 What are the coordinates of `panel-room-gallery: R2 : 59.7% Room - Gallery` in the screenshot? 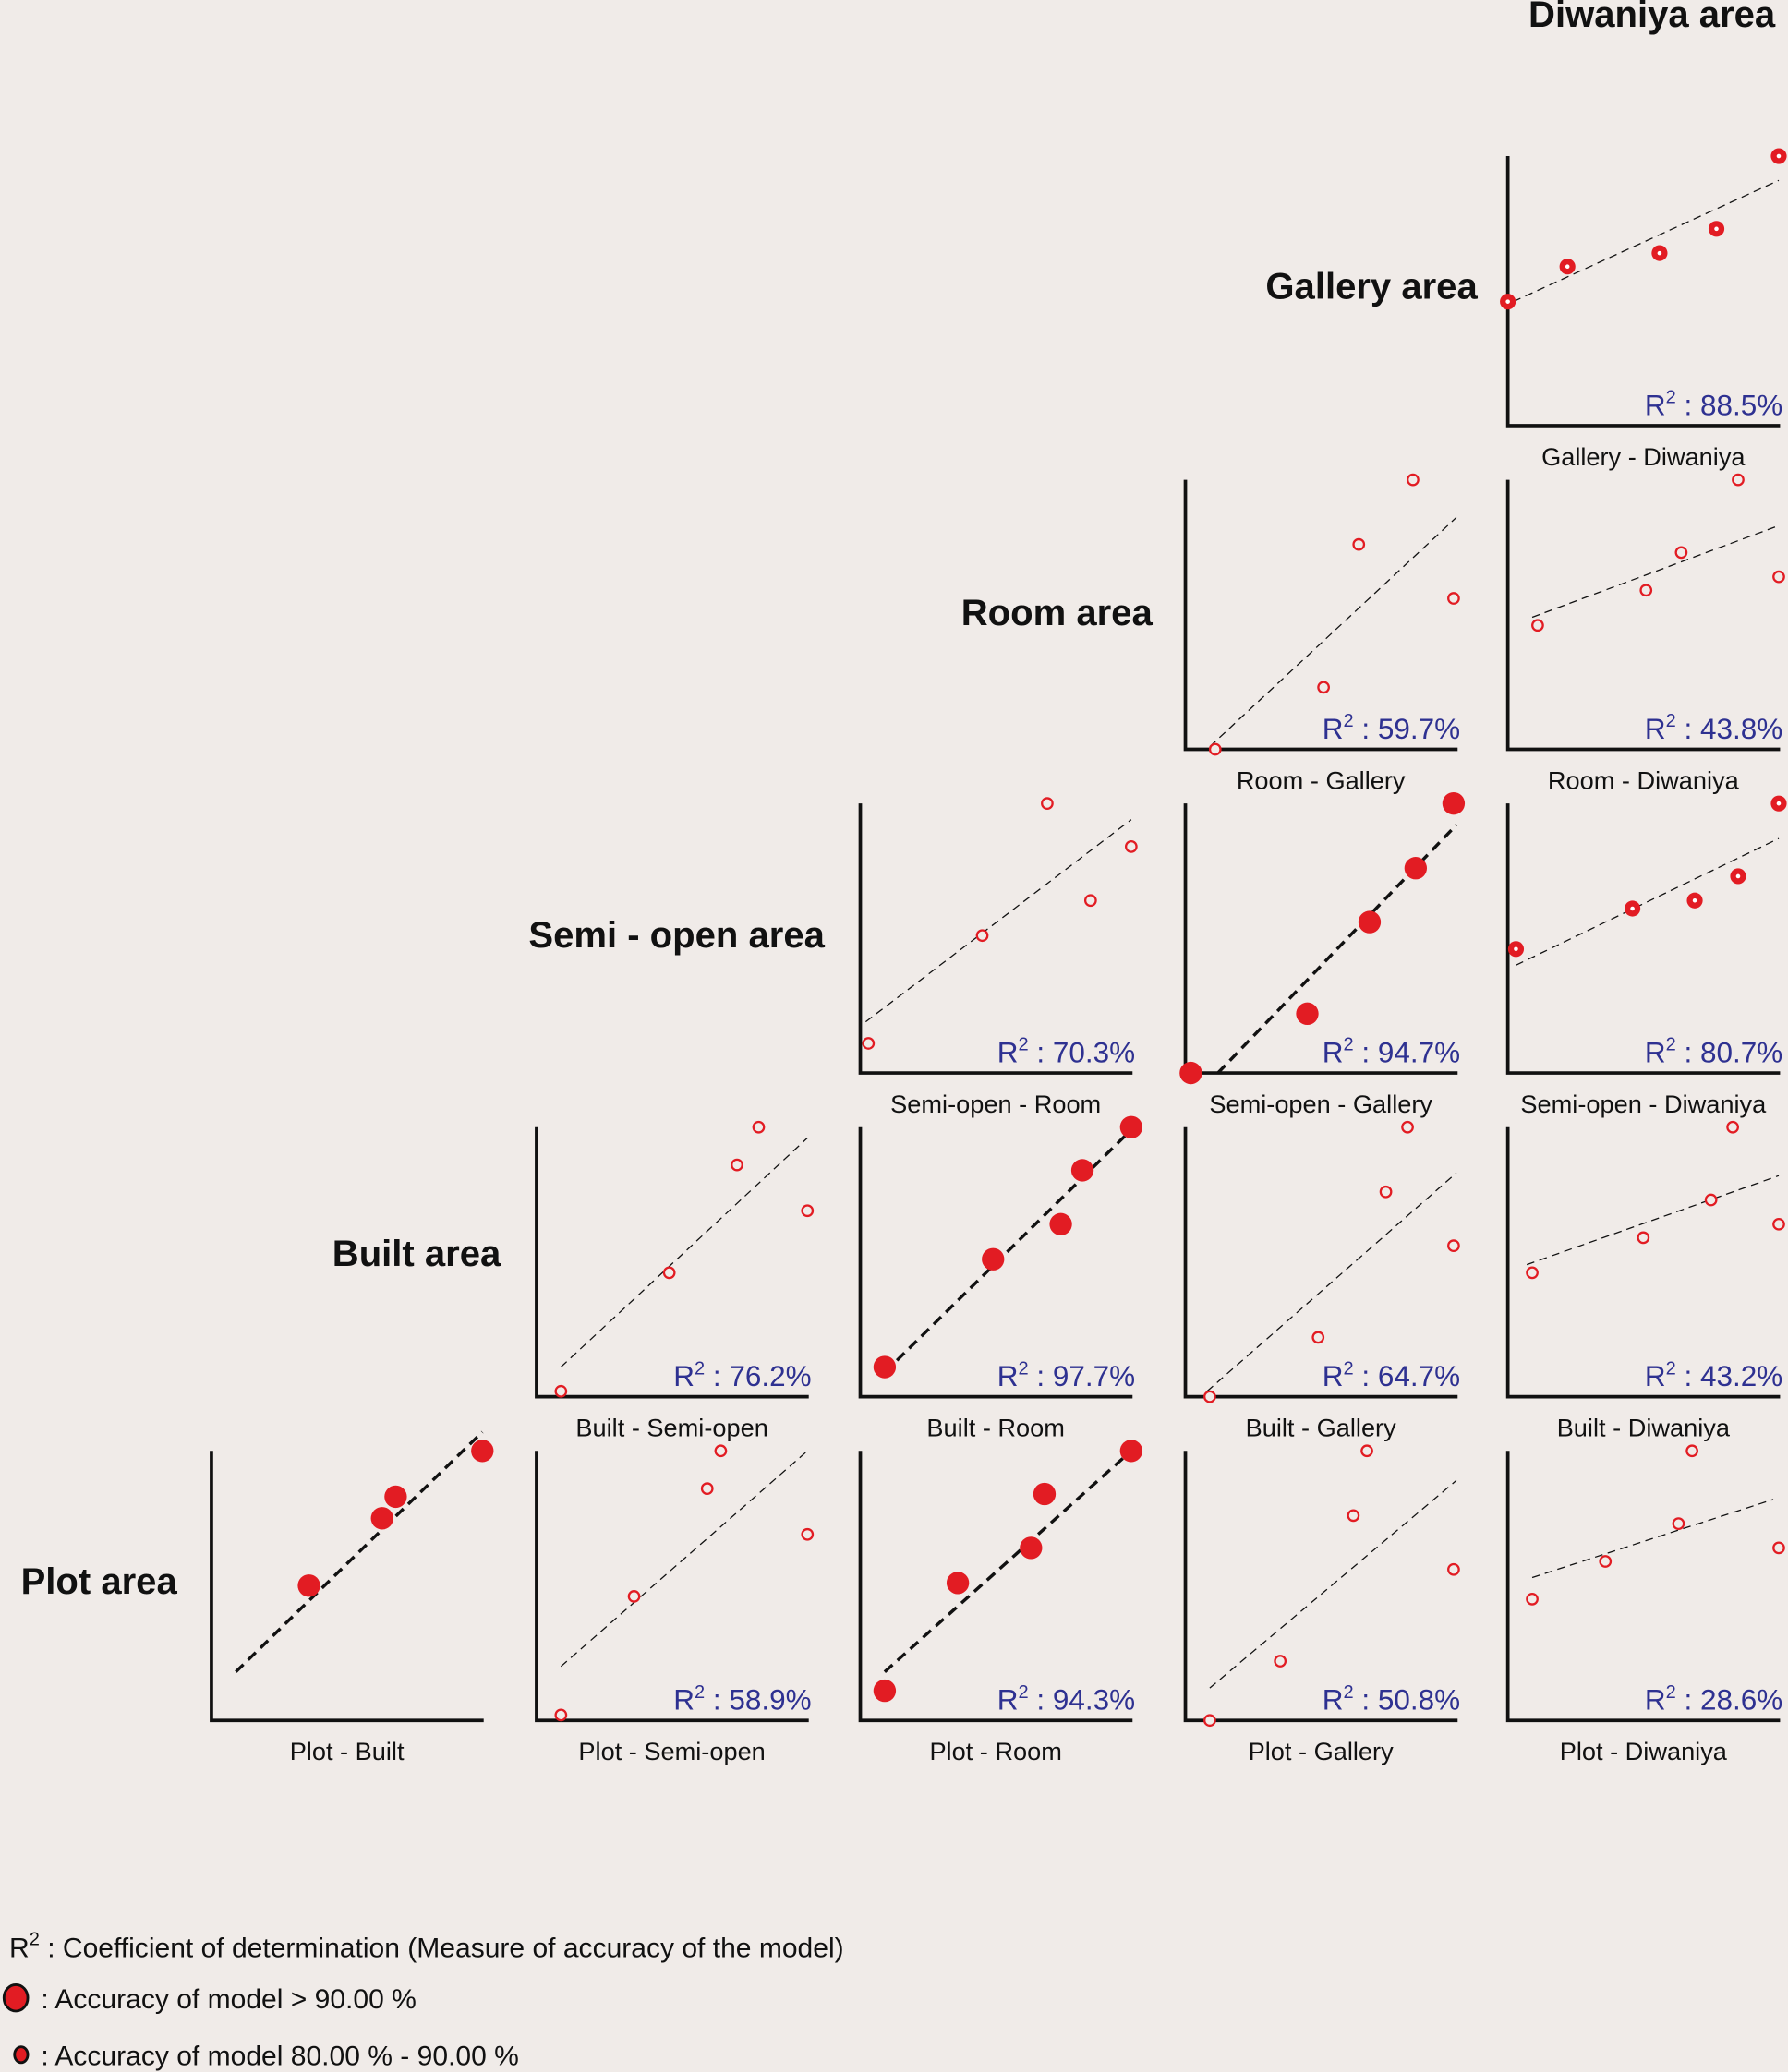 It's located at (1321, 633).